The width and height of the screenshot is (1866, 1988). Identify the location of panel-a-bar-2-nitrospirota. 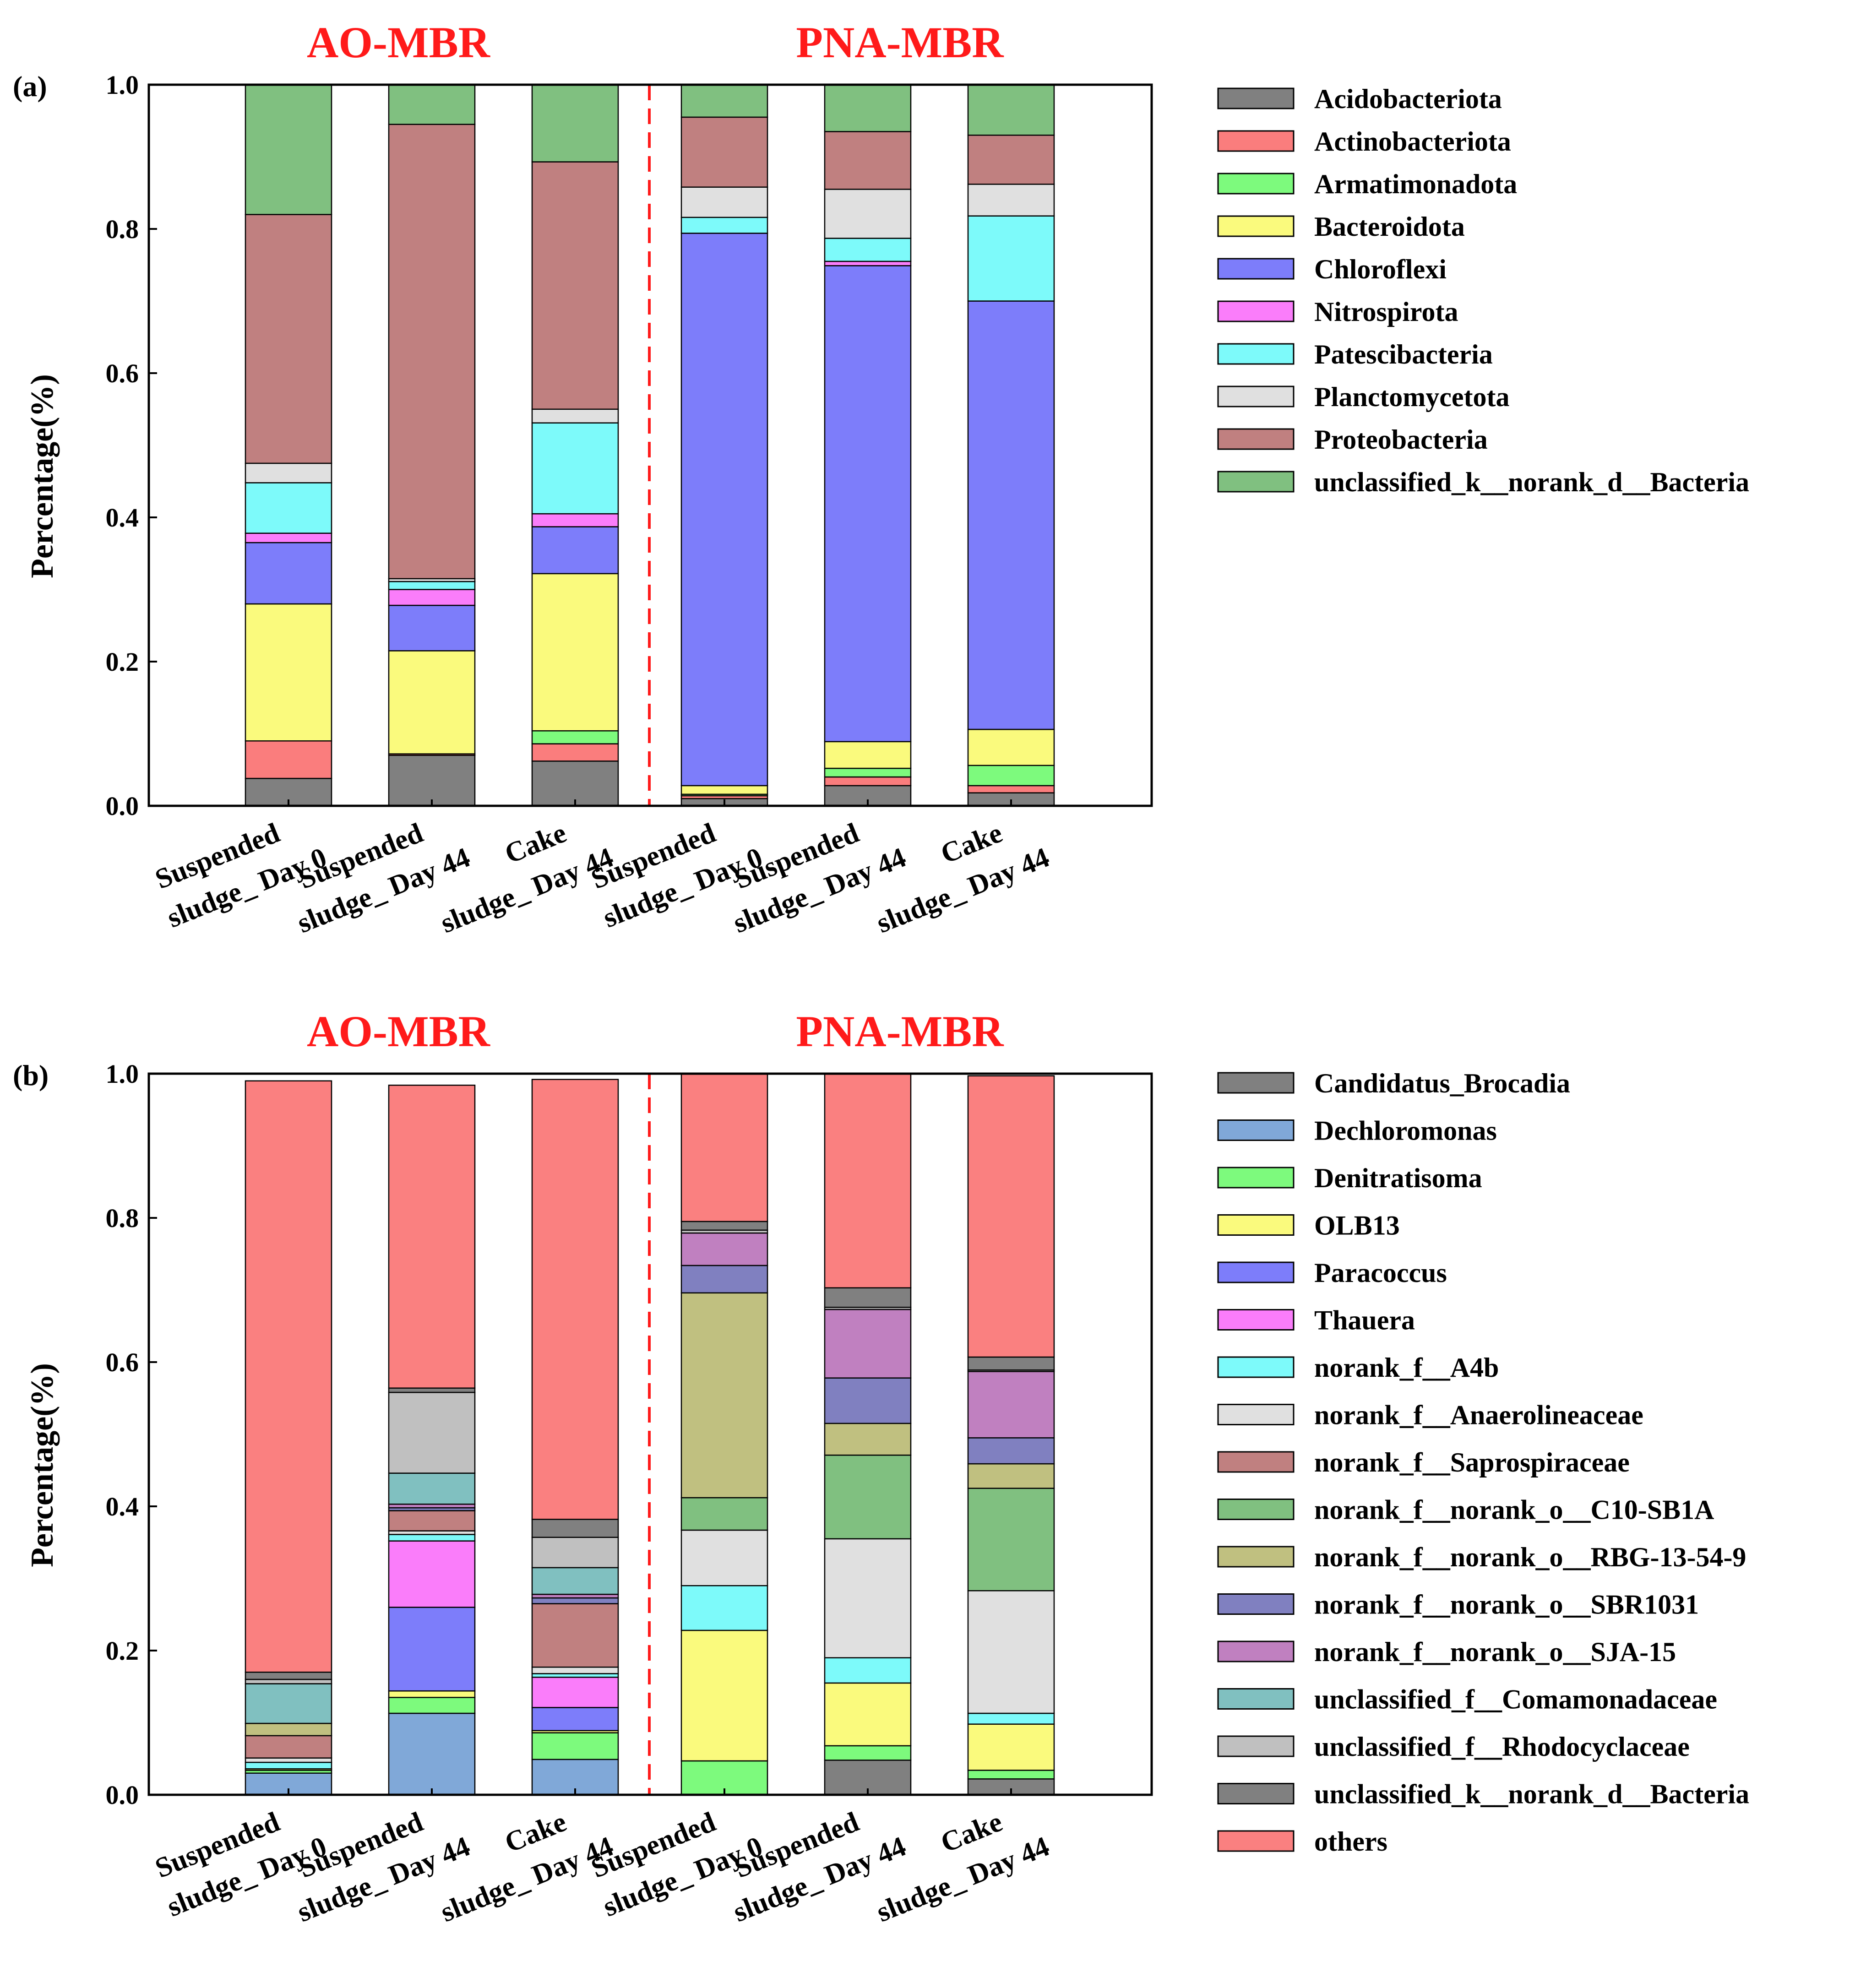
(432, 597).